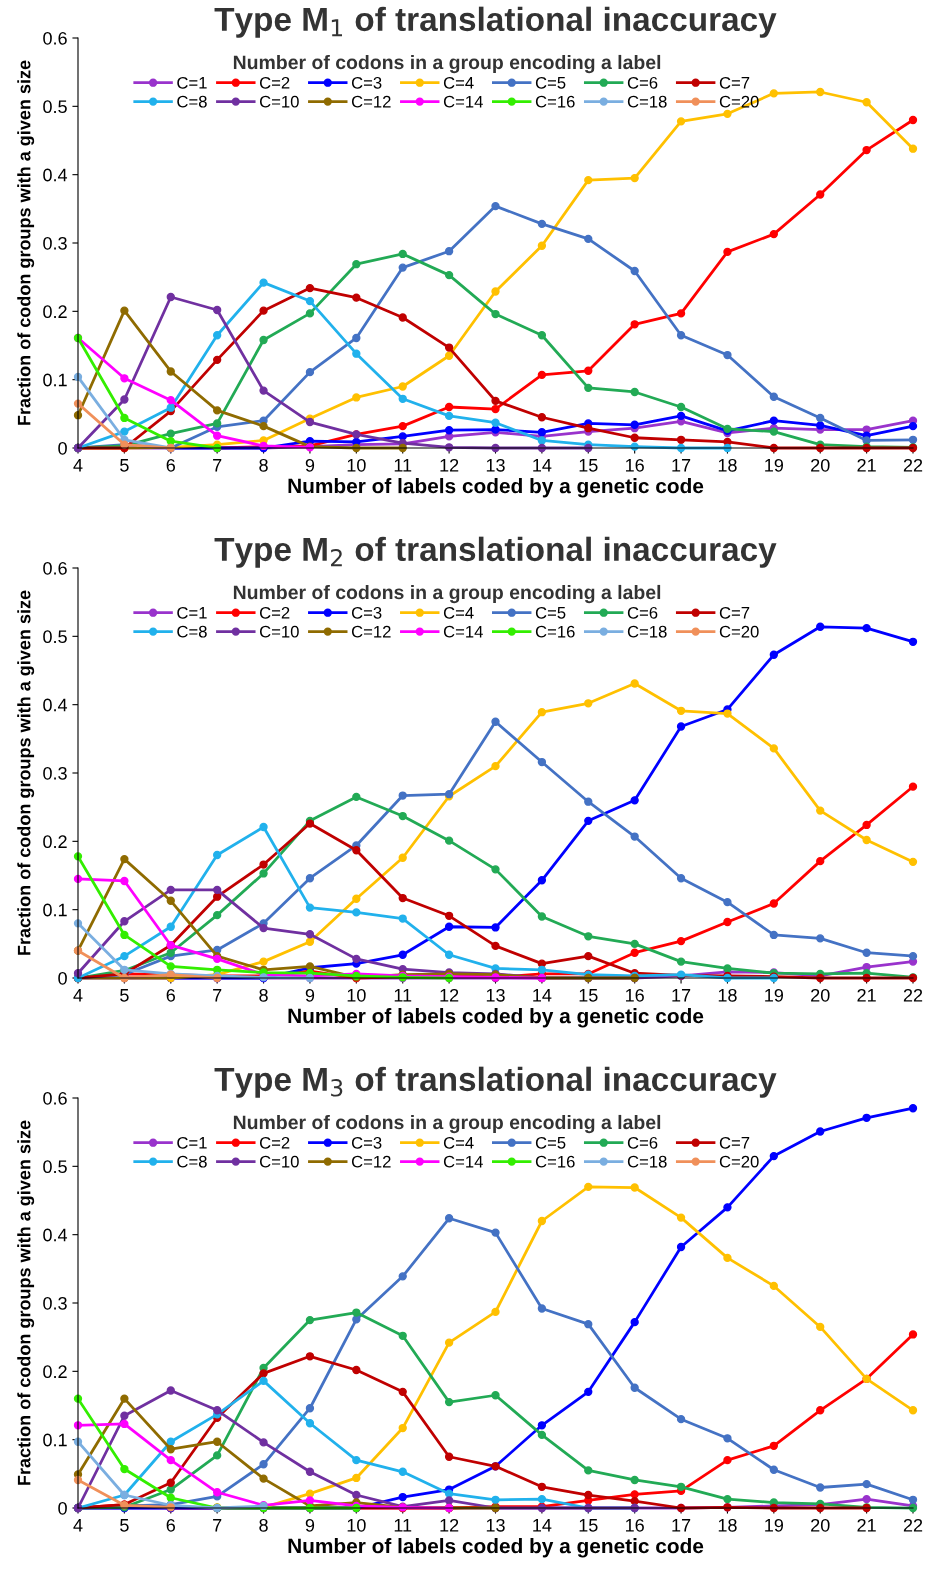 This screenshot has width=928, height=1572. Describe the element at coordinates (55, 842) in the screenshot. I see `y-tick-label: 0.2` at that location.